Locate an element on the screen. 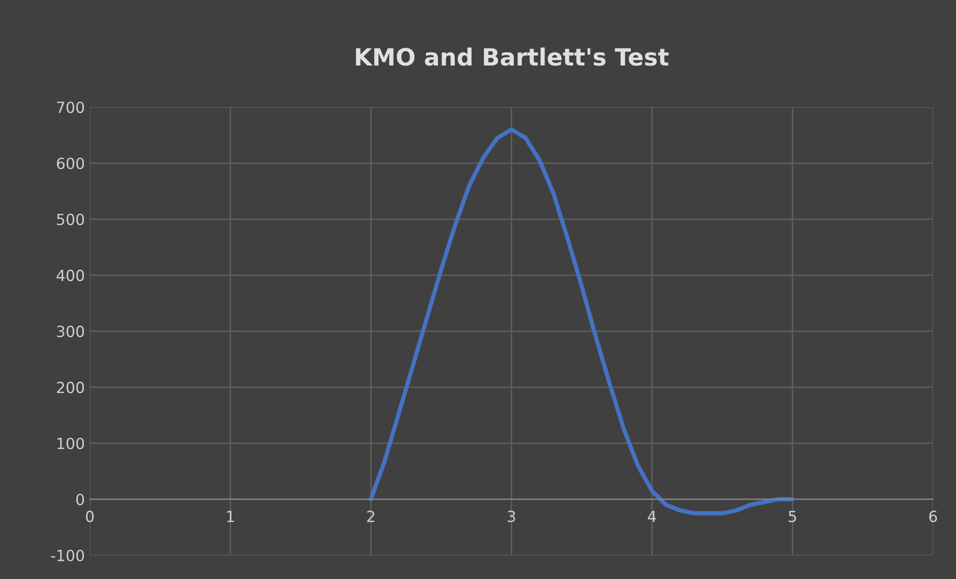 The height and width of the screenshot is (579, 956). x-tick-label: 2 is located at coordinates (370, 516).